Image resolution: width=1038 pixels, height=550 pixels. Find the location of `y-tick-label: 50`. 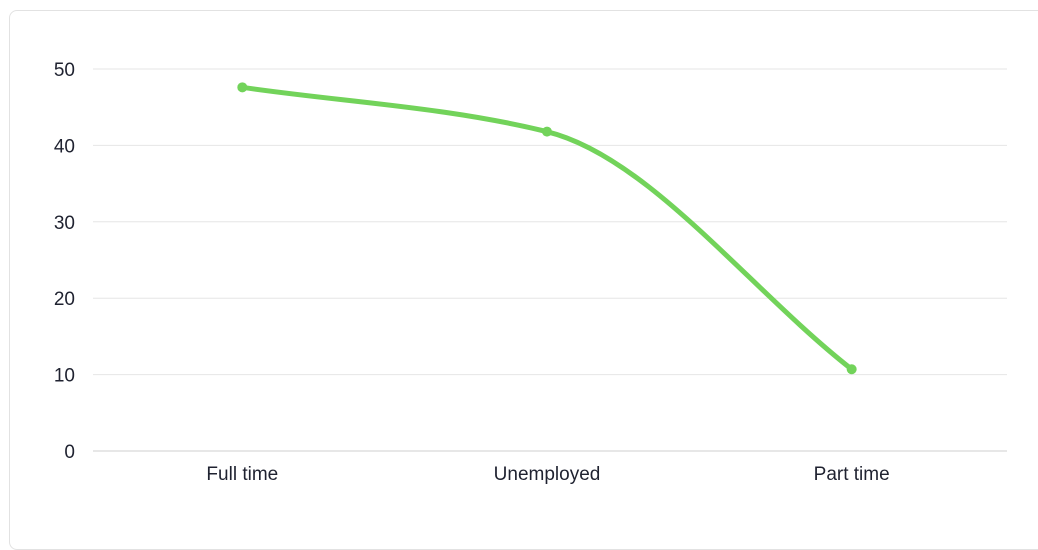

y-tick-label: 50 is located at coordinates (64, 70).